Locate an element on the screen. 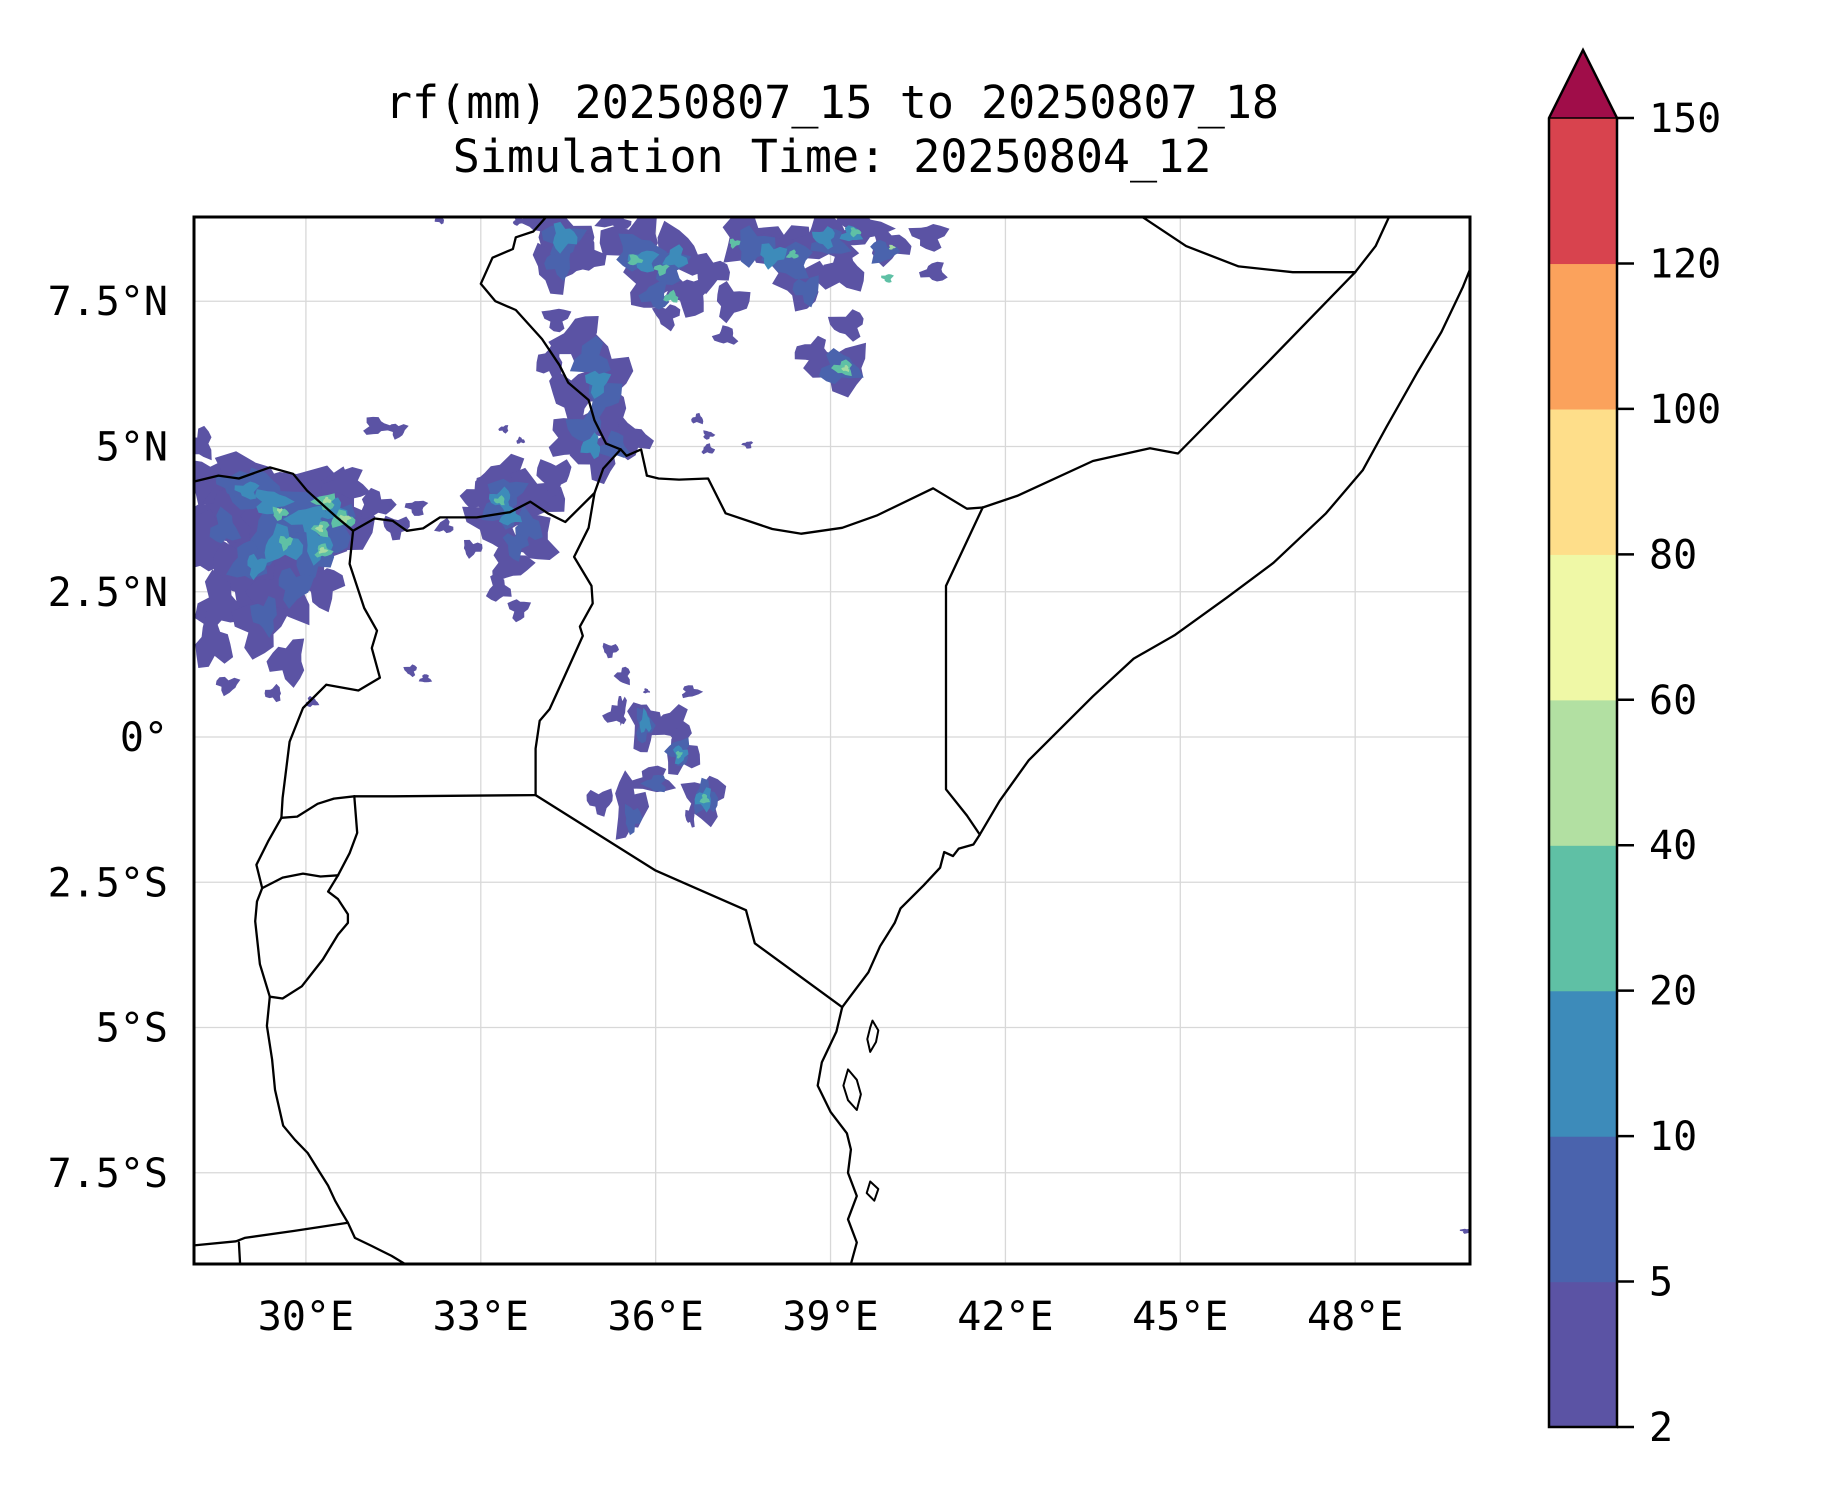  figure-subtitle: Simulation Time: 20250804_12 is located at coordinates (832, 156).